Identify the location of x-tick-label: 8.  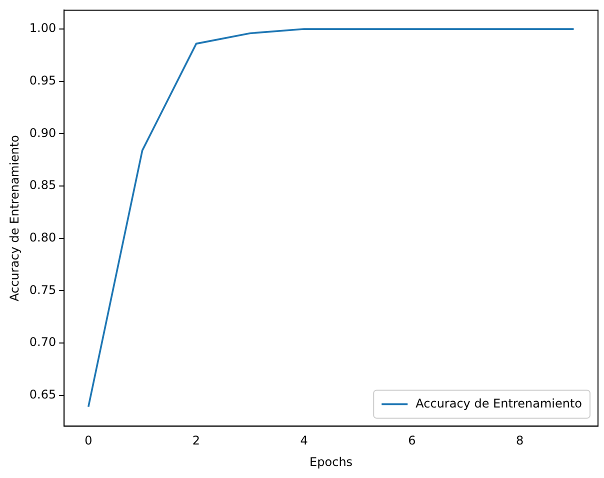
(520, 441).